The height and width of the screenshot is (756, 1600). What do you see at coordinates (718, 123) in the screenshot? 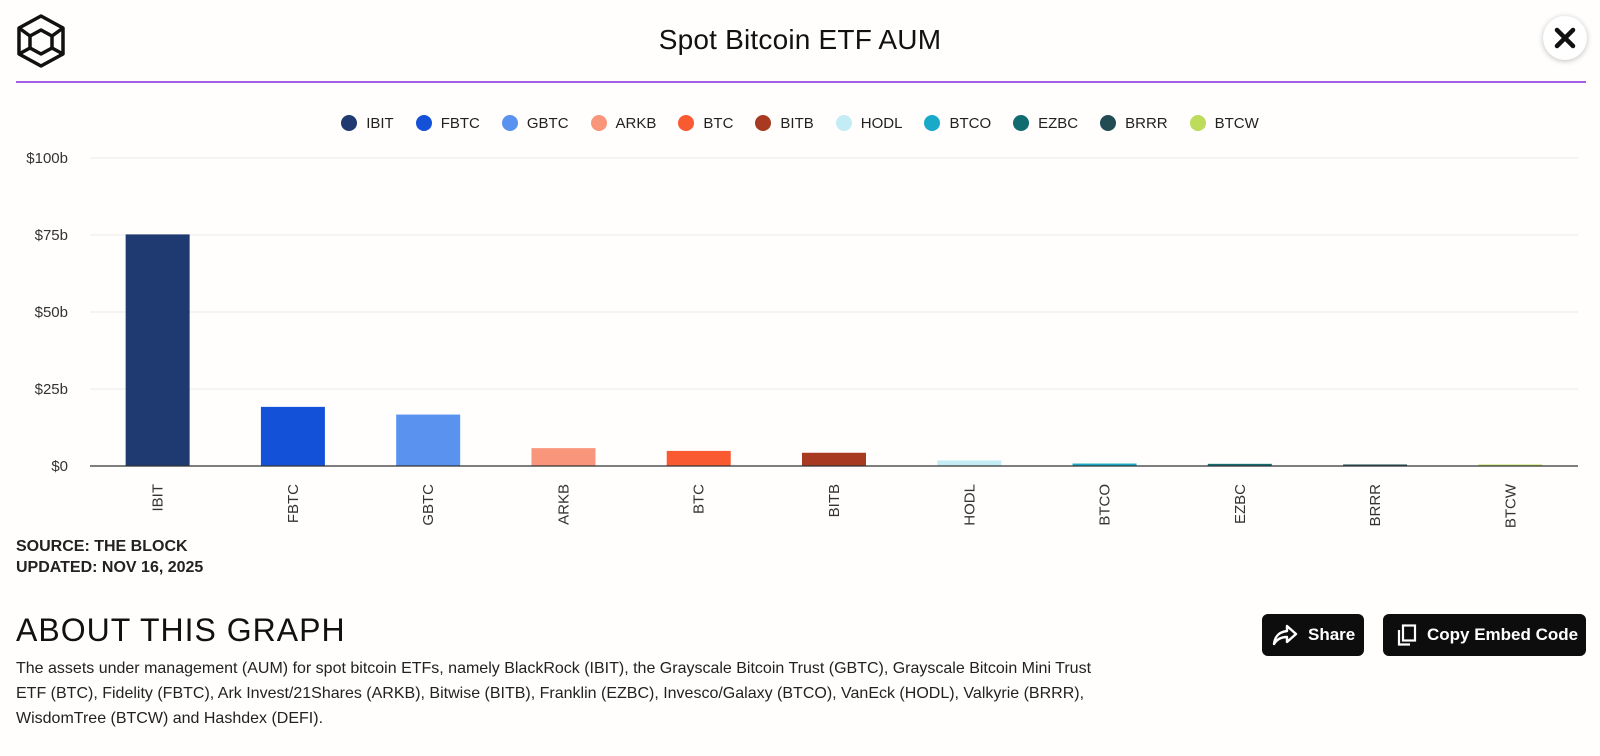
I see `legend-label-btc: BTC` at bounding box center [718, 123].